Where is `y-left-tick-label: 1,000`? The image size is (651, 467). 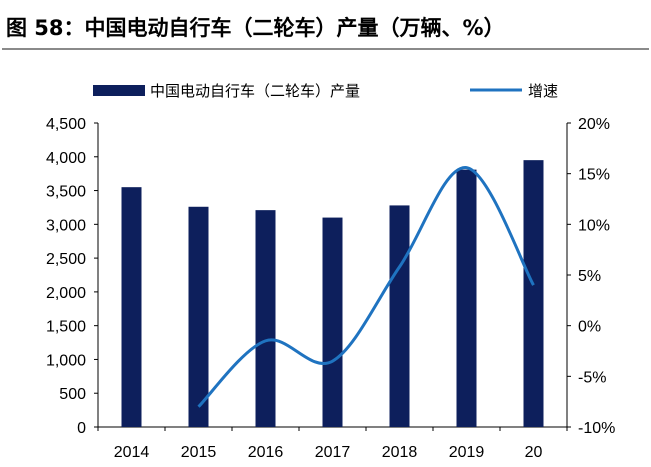 y-left-tick-label: 1,000 is located at coordinates (66, 360).